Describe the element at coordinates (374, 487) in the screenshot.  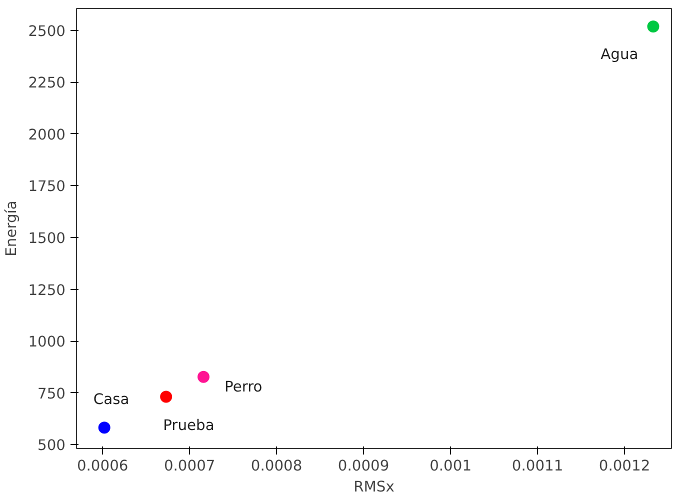
I see `x-axis-title: RMSx` at that location.